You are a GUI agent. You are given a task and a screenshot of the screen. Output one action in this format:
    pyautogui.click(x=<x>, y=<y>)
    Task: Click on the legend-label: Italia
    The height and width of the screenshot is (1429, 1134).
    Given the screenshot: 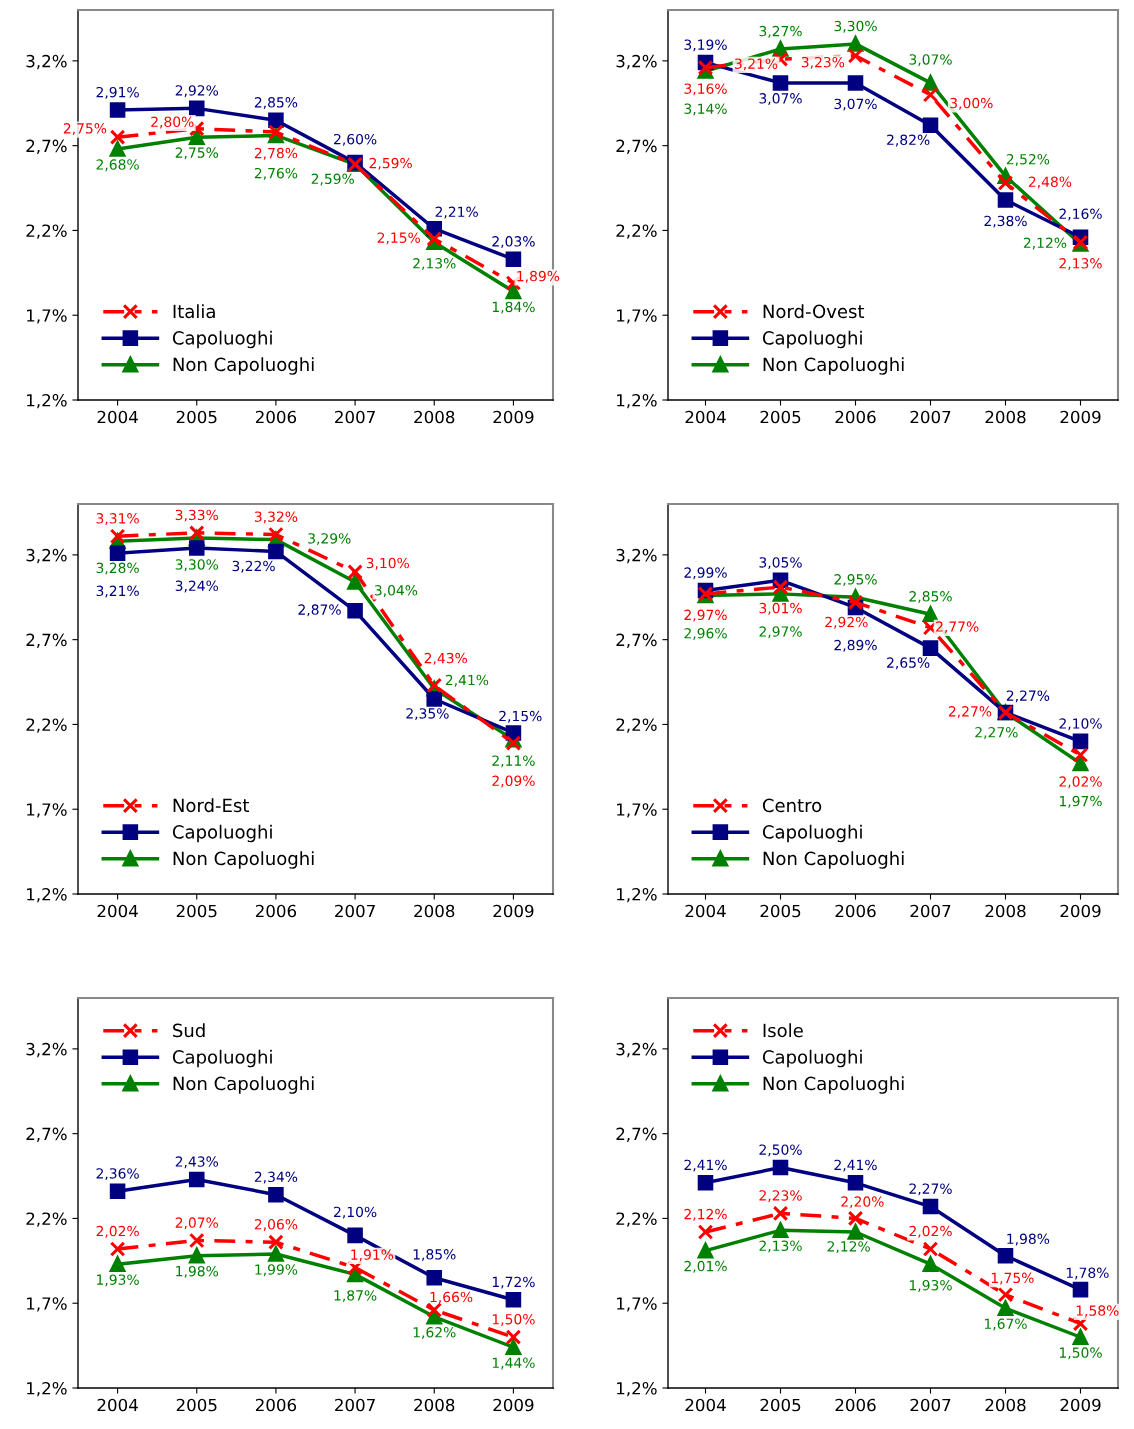 What is the action you would take?
    pyautogui.click(x=194, y=311)
    